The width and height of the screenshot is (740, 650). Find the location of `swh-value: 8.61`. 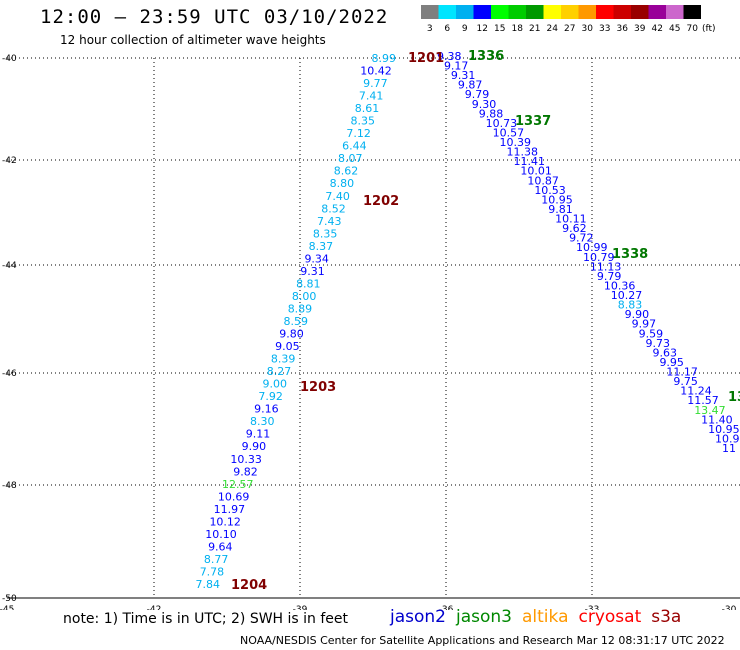

swh-value: 8.61 is located at coordinates (367, 108).